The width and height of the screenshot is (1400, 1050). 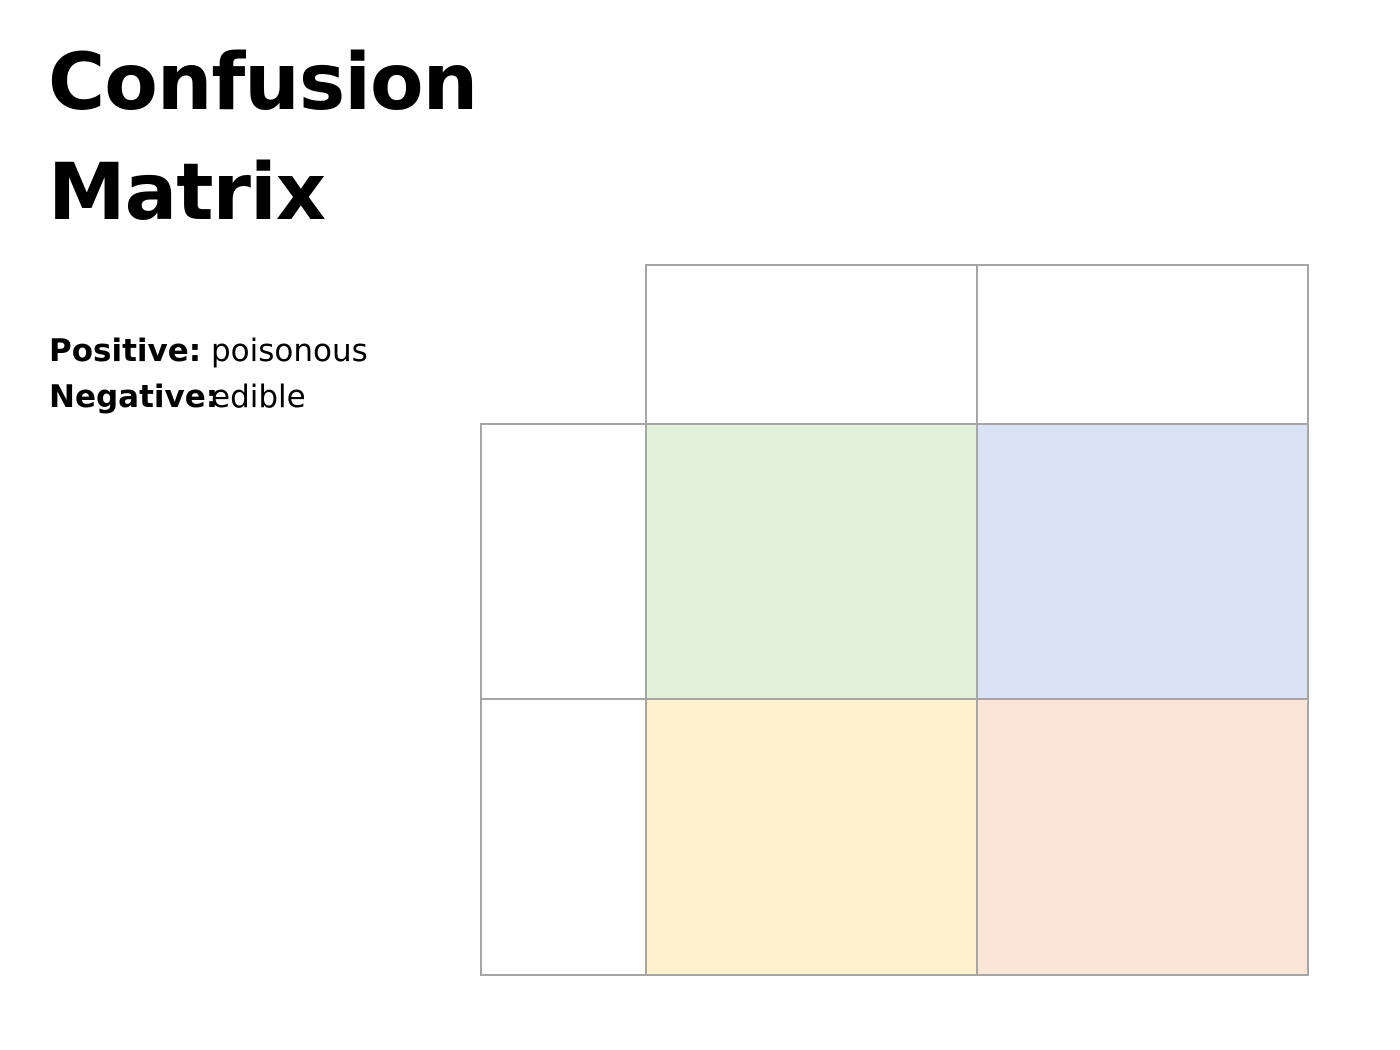 I want to click on matrix-cell-r2c2, so click(x=1142, y=837).